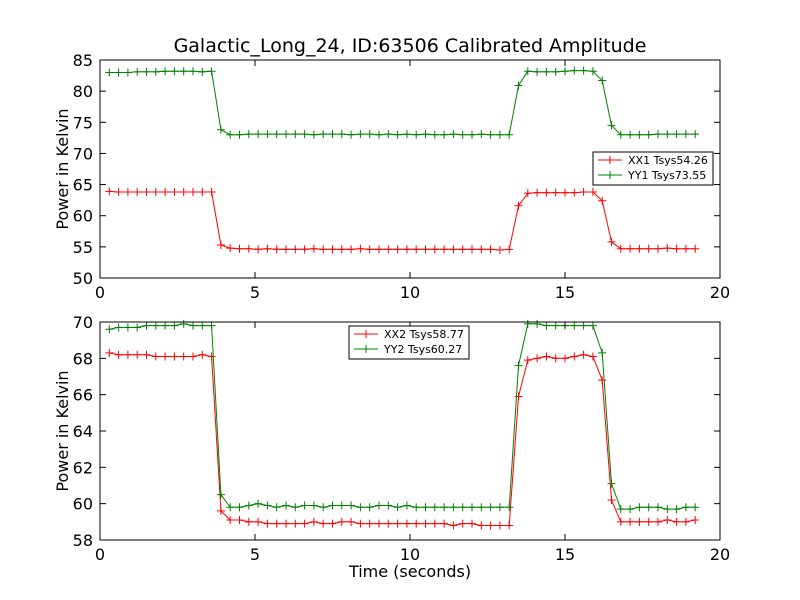  I want to click on legend-label: YY2 Tsys60.27, so click(422, 349).